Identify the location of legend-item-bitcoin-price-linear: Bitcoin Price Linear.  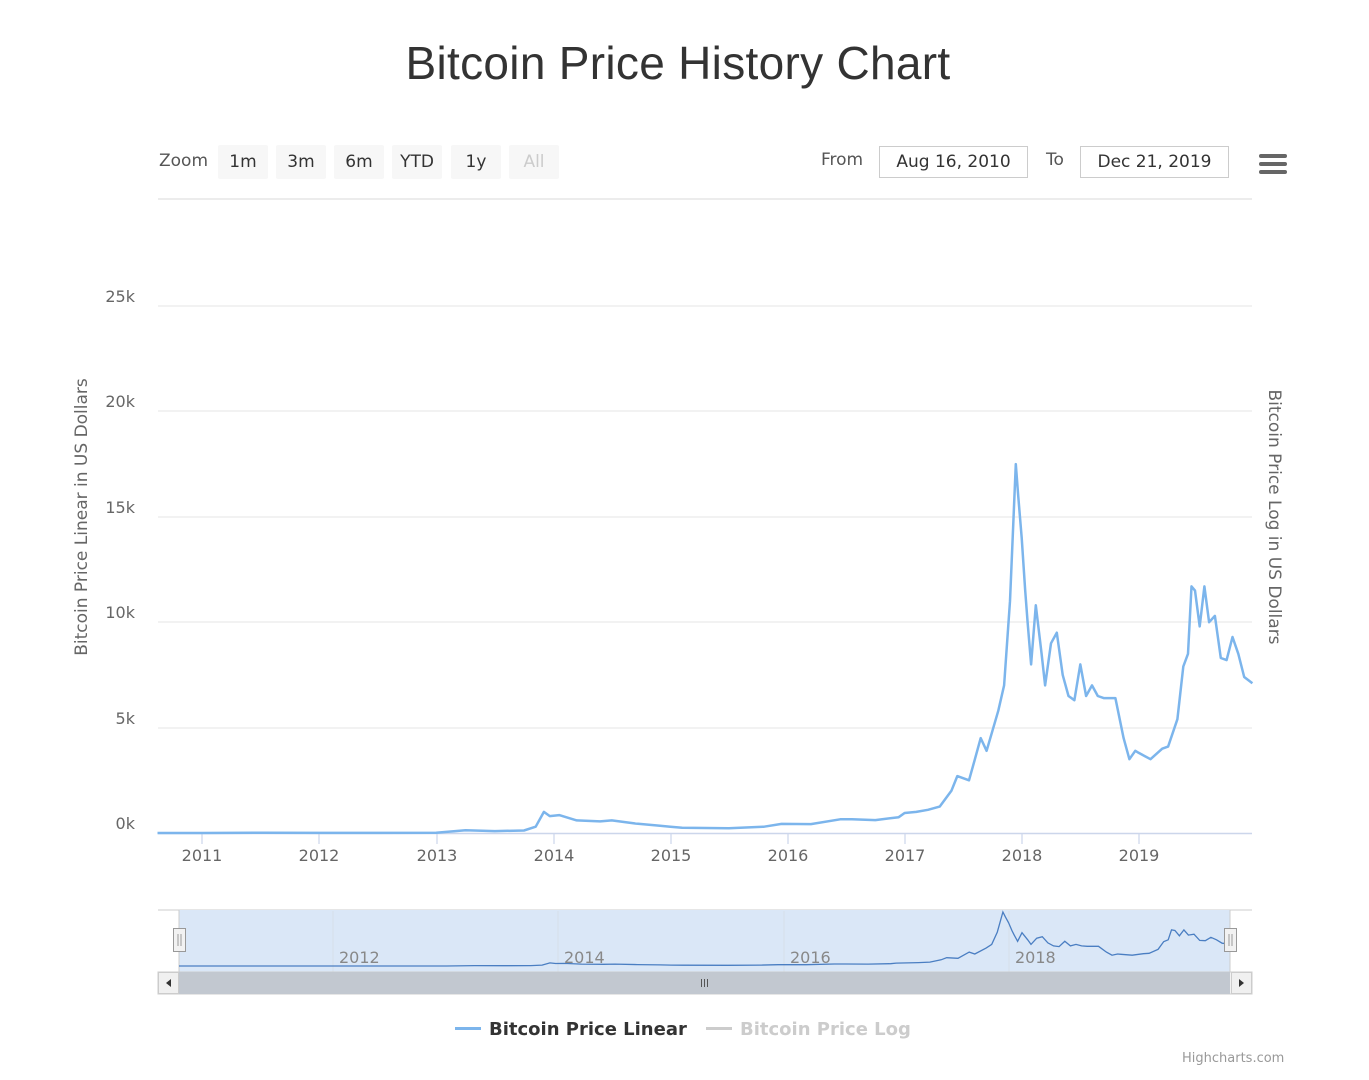
(571, 1029).